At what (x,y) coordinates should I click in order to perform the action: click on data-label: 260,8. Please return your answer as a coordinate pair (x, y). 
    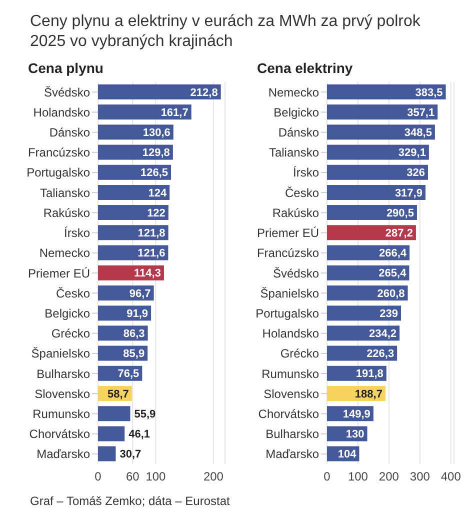
    Looking at the image, I should click on (391, 294).